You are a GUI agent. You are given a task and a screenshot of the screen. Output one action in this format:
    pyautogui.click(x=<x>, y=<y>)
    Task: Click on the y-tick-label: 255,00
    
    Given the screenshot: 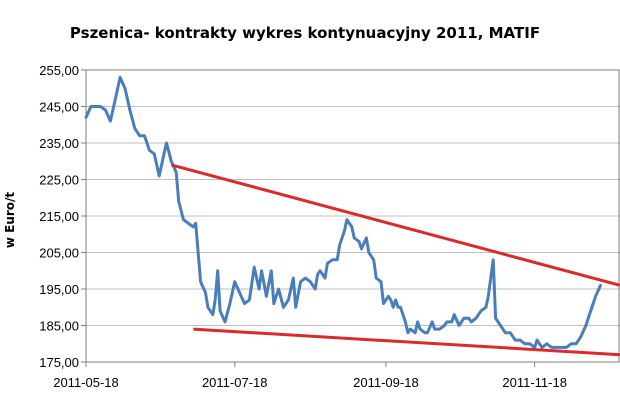 What is the action you would take?
    pyautogui.click(x=59, y=70)
    